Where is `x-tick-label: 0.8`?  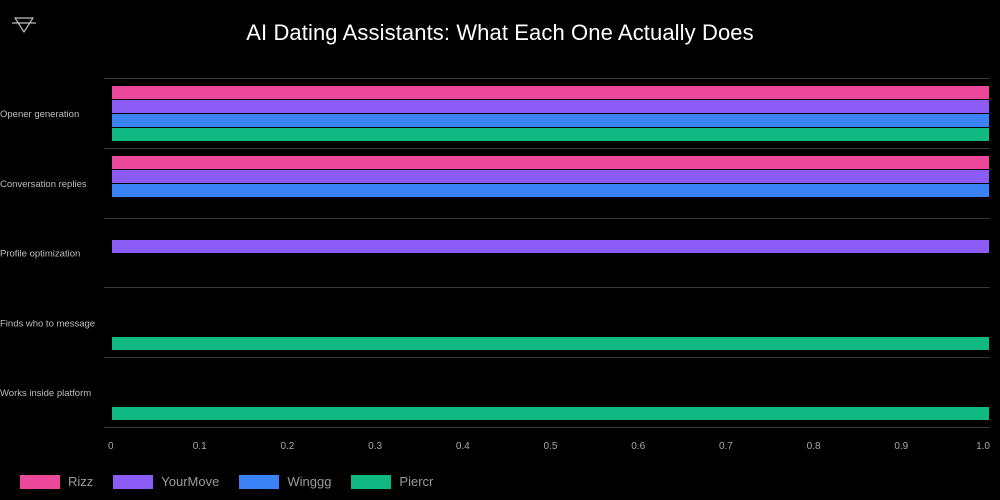 x-tick-label: 0.8 is located at coordinates (814, 446).